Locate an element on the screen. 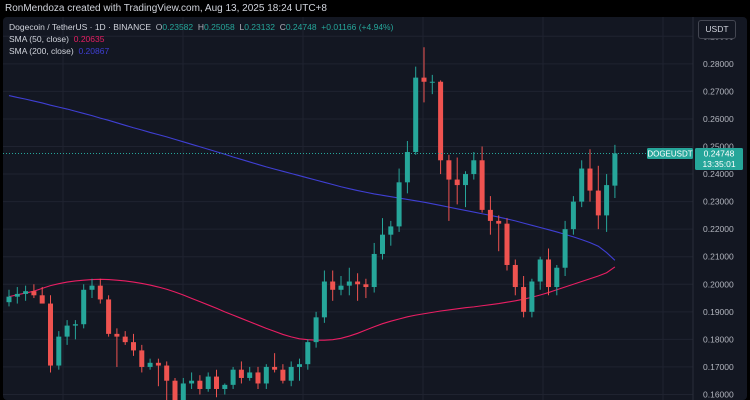 The width and height of the screenshot is (750, 400). currency-button: USDT is located at coordinates (717, 29).